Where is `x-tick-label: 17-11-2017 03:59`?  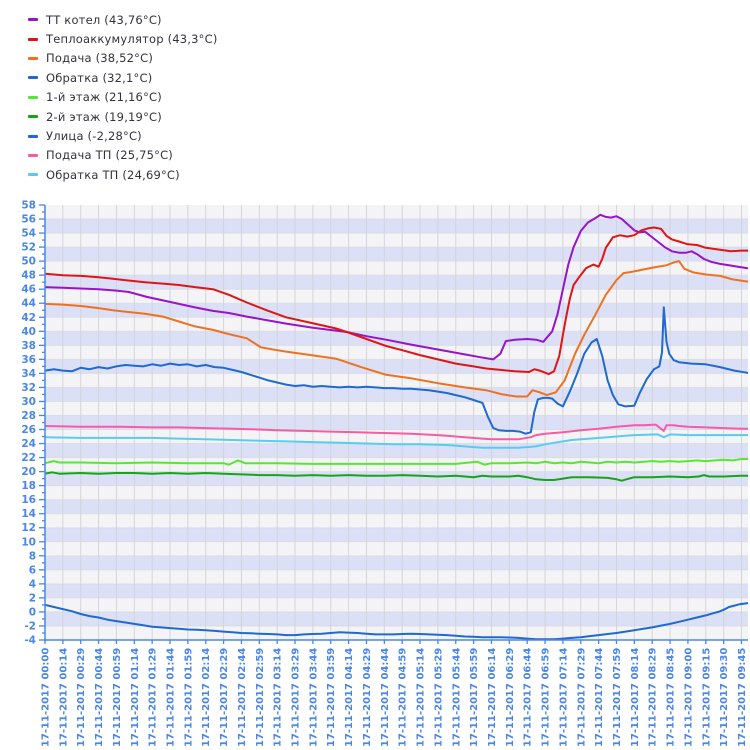
x-tick-label: 17-11-2017 03:59 is located at coordinates (331, 697).